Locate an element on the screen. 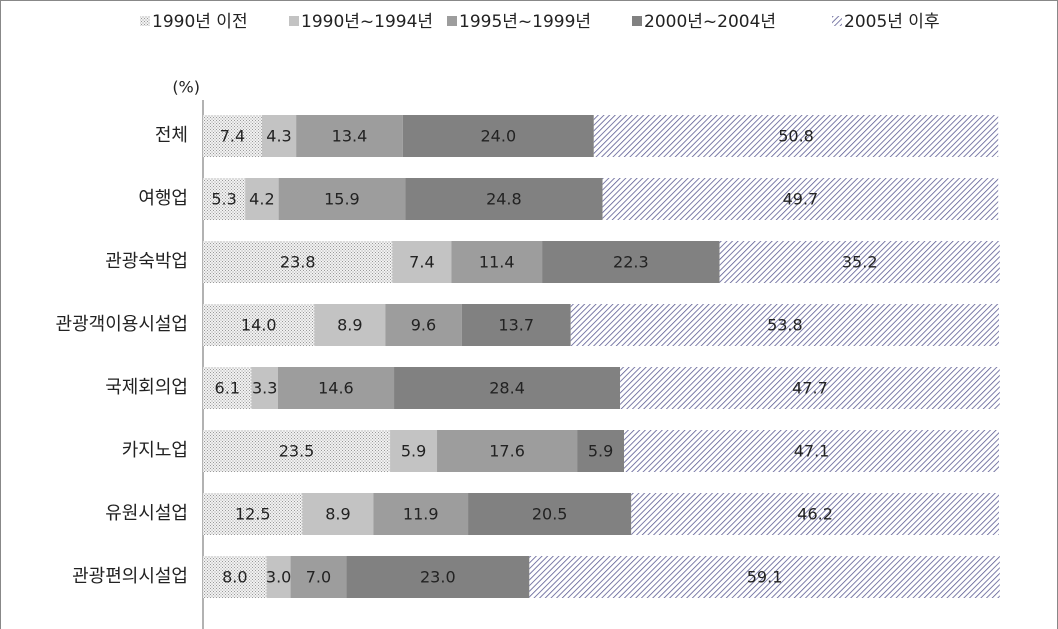 This screenshot has height=629, width=1058. data-label: 24.8 is located at coordinates (504, 199).